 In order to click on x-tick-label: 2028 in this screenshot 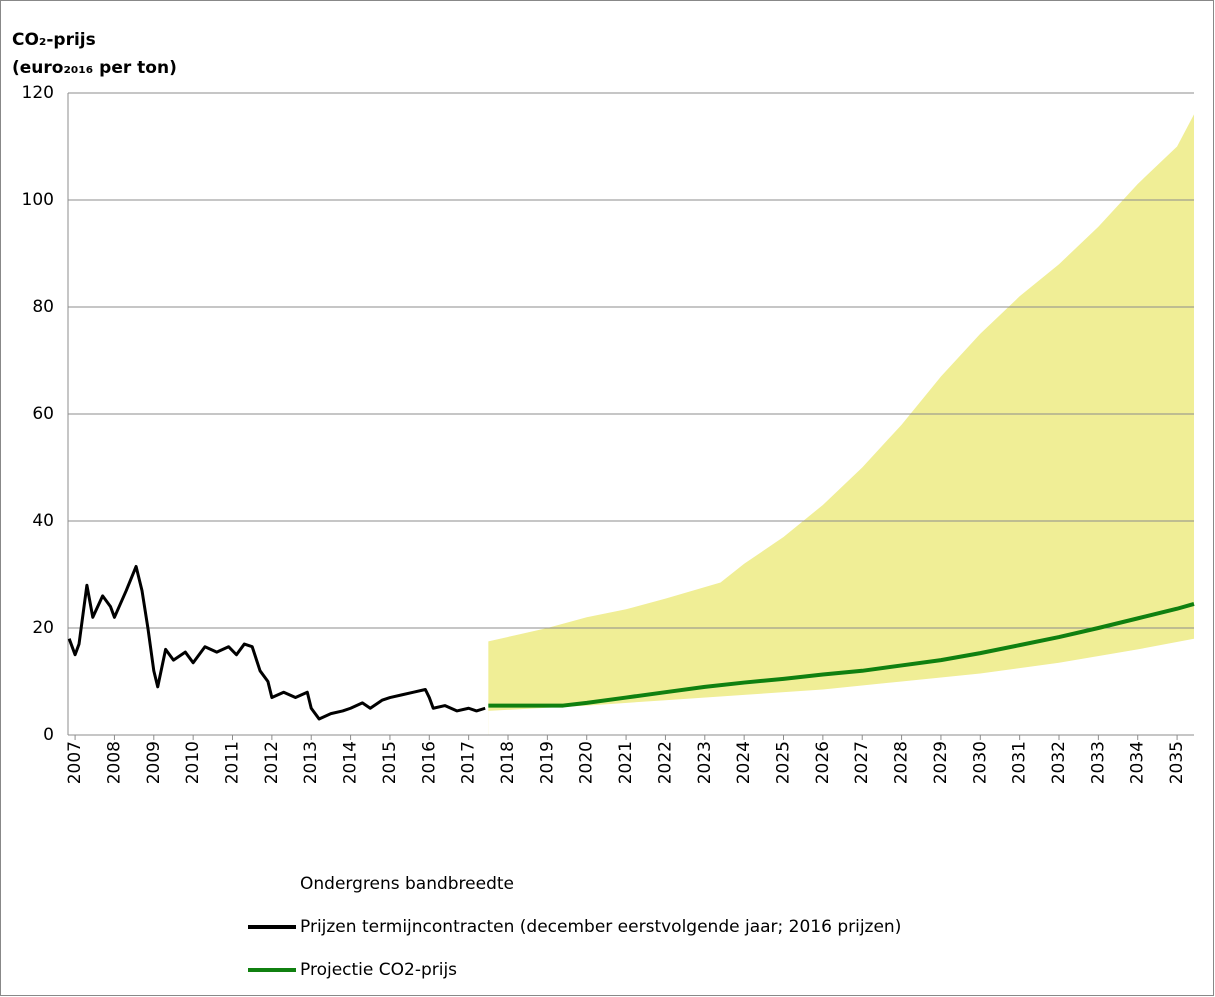, I will do `click(902, 762)`.